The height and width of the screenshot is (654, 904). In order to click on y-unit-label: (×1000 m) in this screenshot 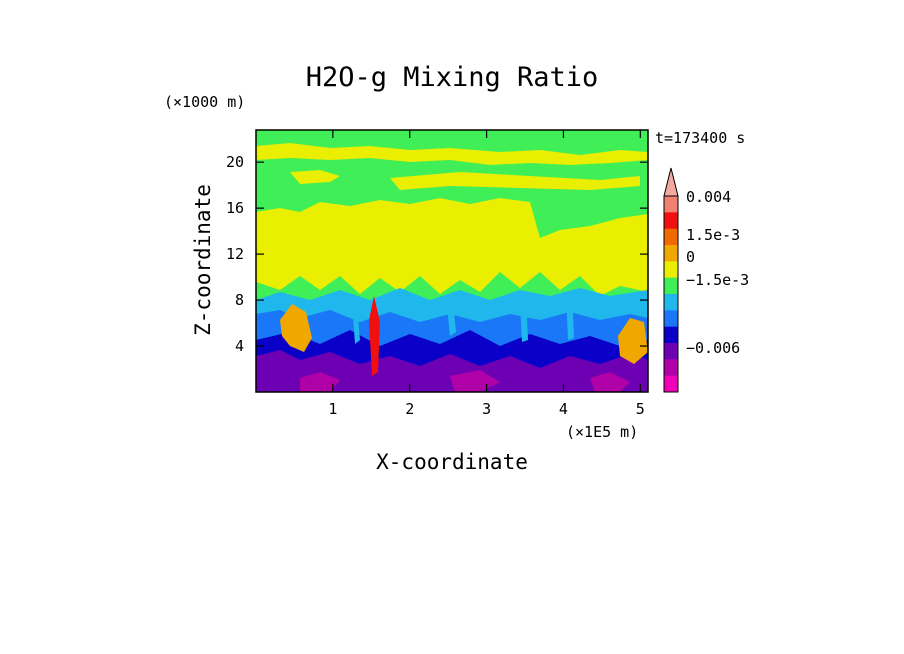, I will do `click(204, 102)`.